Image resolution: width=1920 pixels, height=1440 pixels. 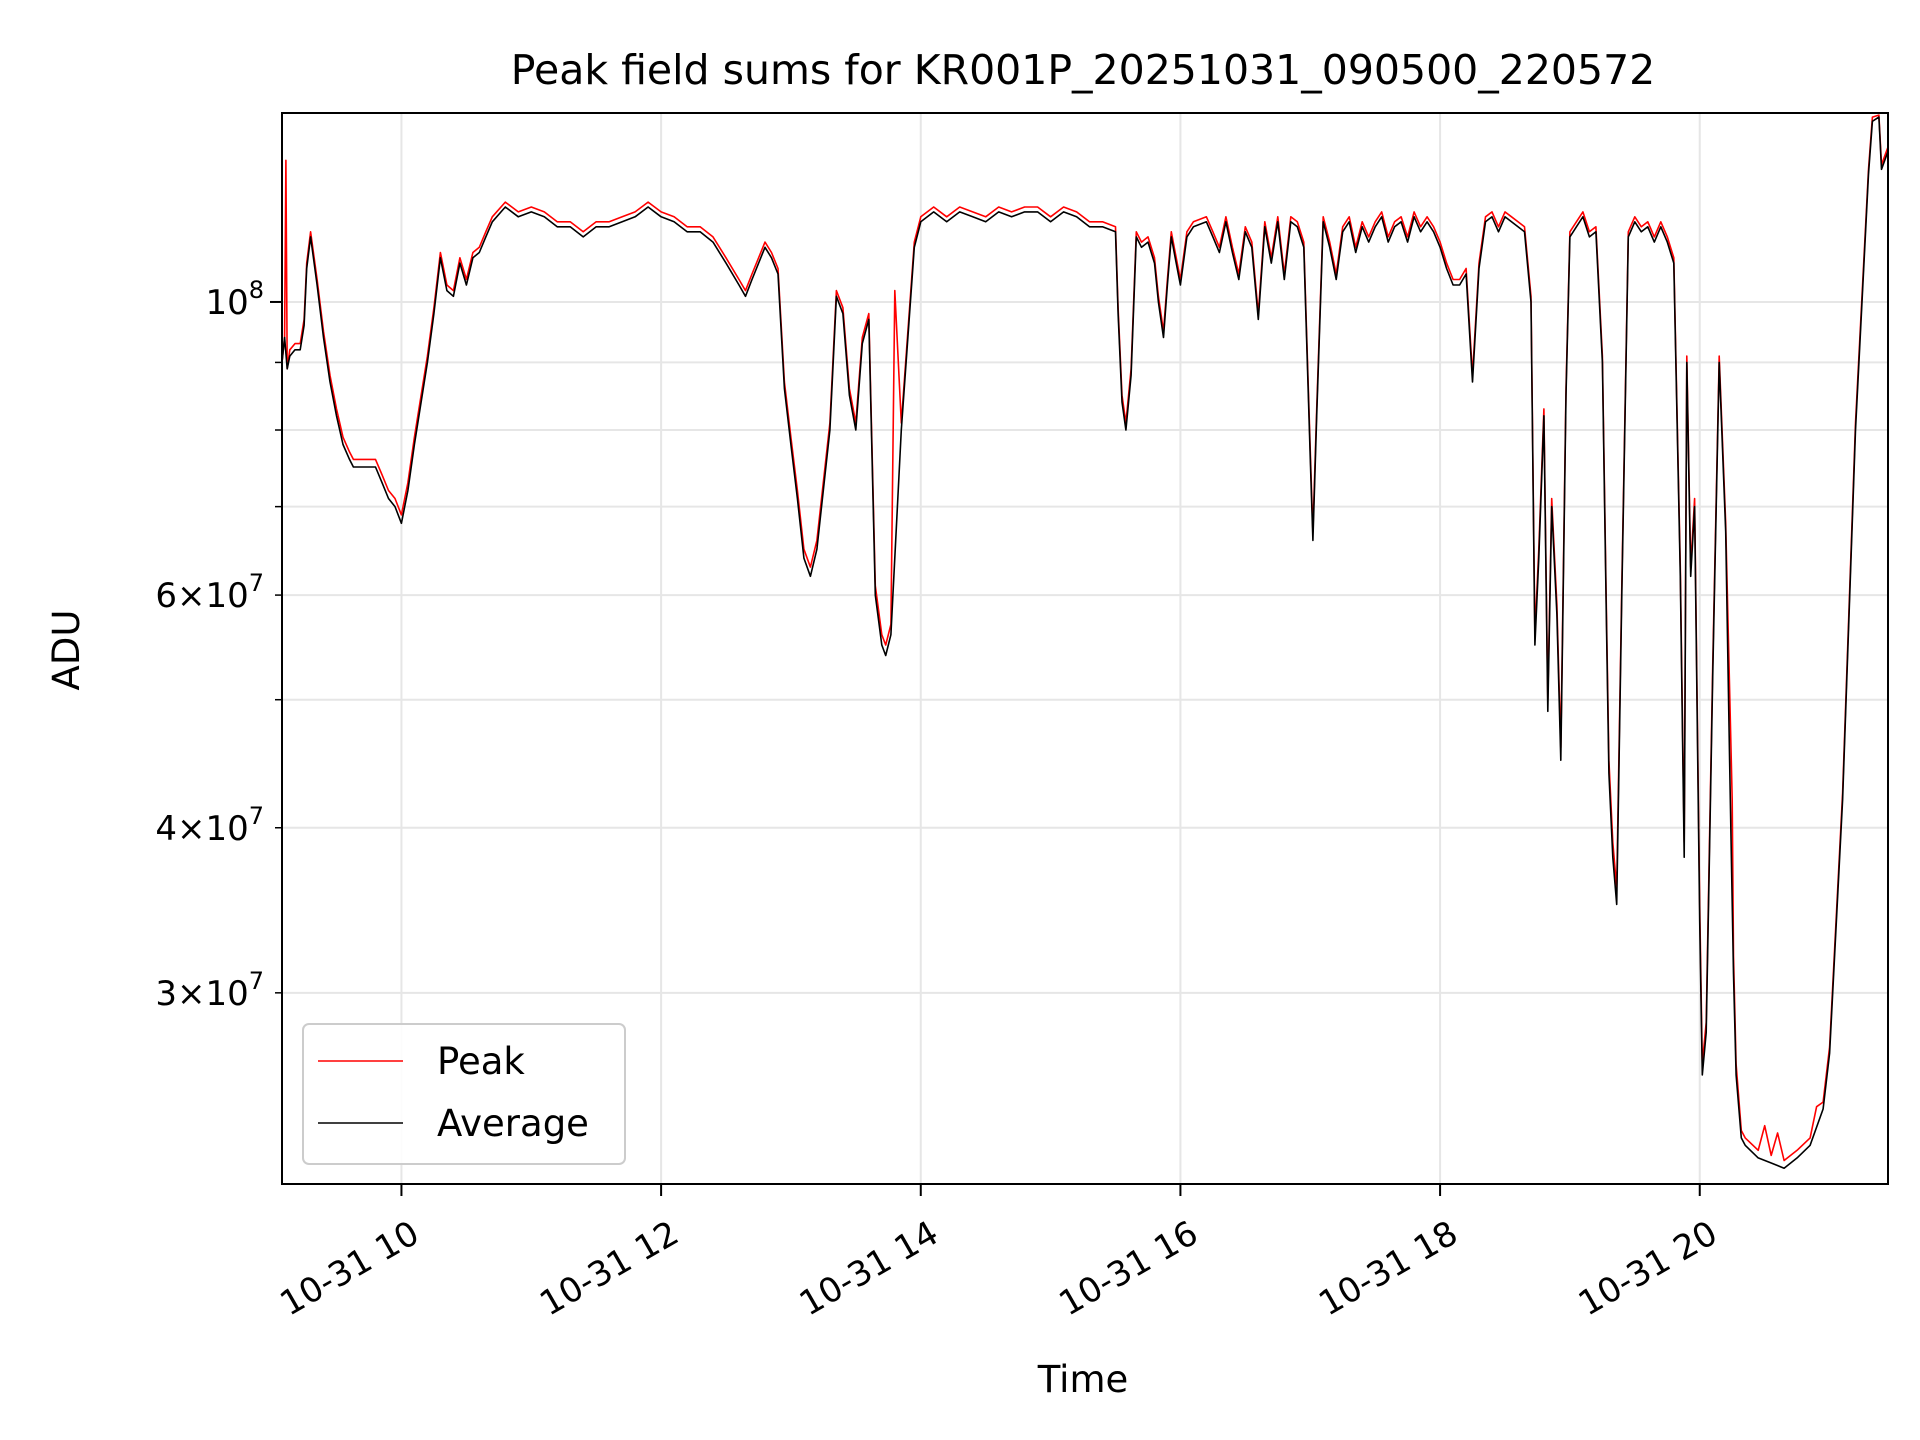 What do you see at coordinates (1083, 1379) in the screenshot?
I see `x-axis-label: Time` at bounding box center [1083, 1379].